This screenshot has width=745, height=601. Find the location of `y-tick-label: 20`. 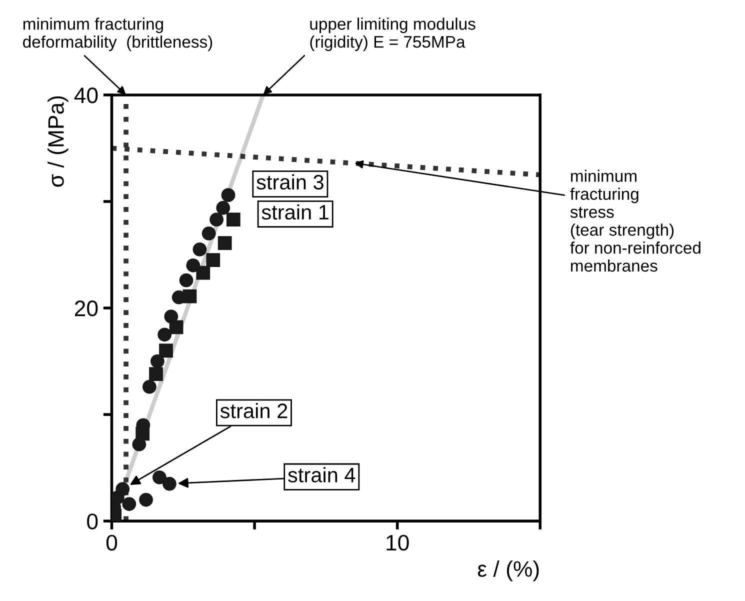

y-tick-label: 20 is located at coordinates (86, 308).